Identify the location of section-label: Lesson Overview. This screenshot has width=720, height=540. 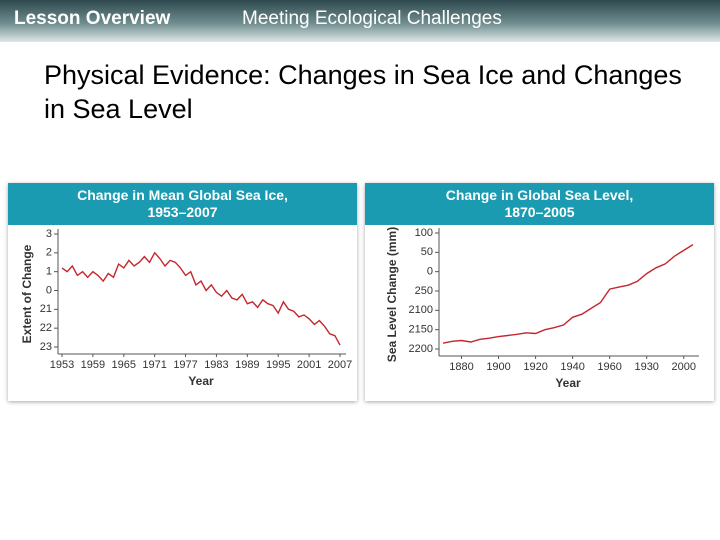
(92, 18).